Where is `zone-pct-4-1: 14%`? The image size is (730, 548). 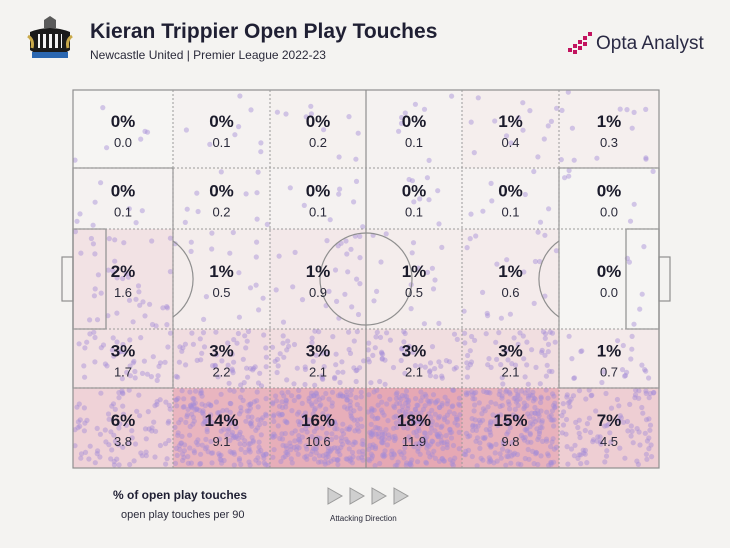
zone-pct-4-1: 14% is located at coordinates (221, 420).